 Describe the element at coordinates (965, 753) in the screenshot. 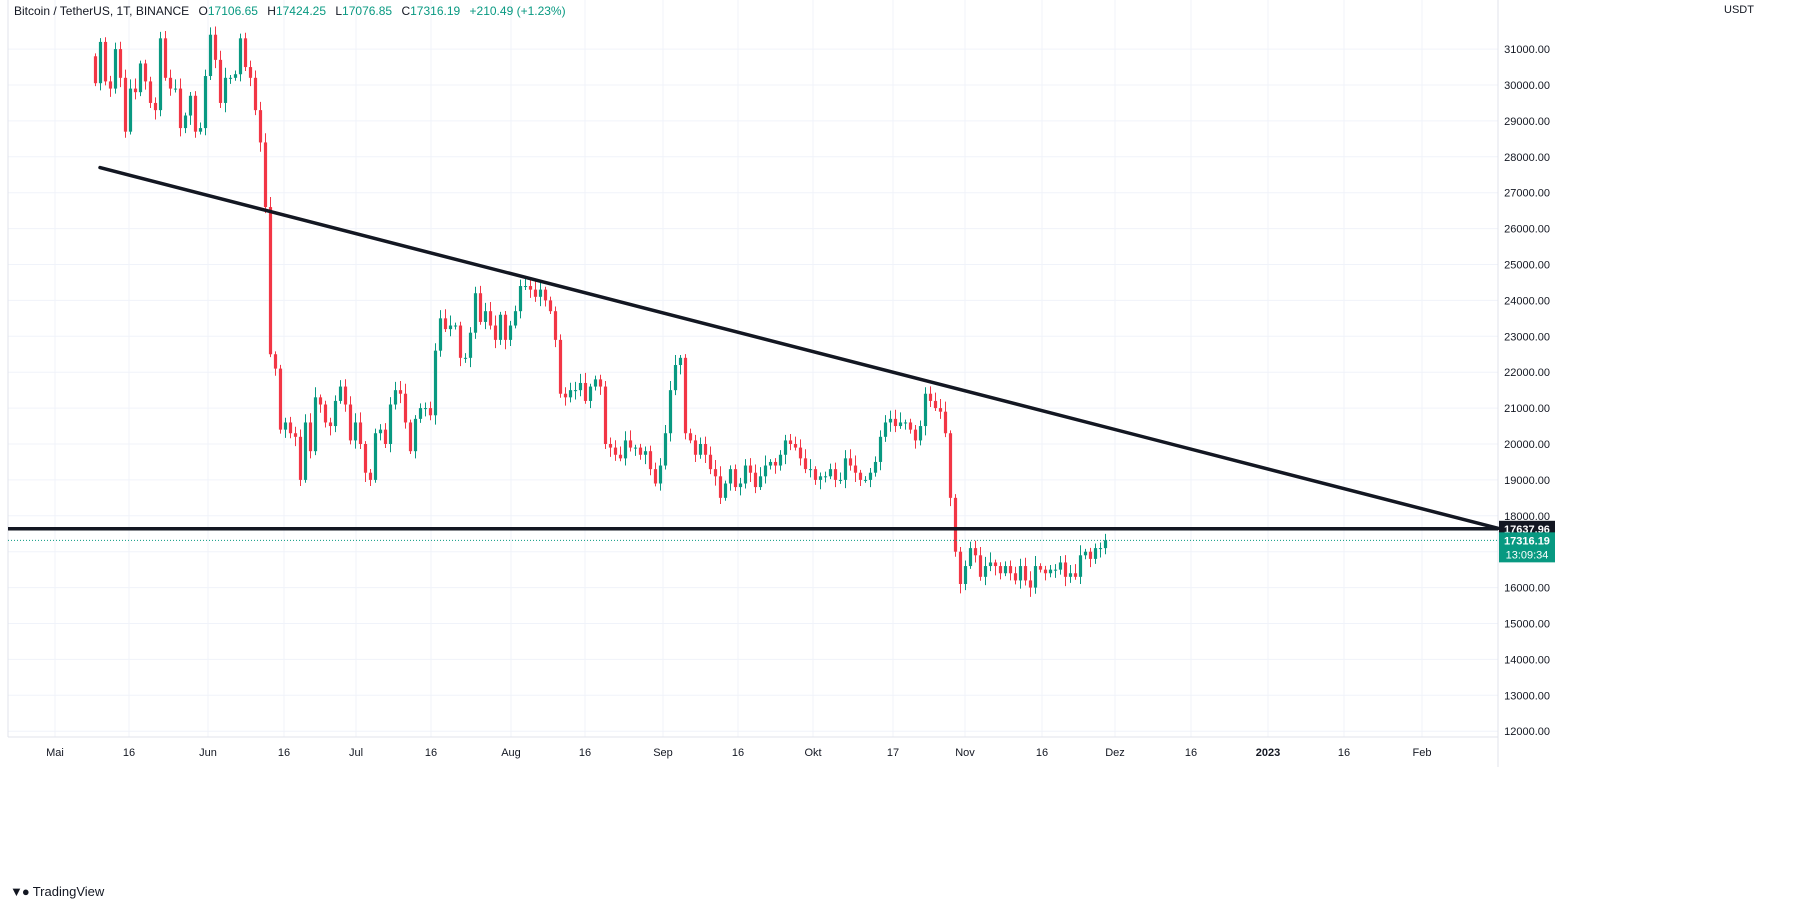

I see `time-tick-label: Nov` at that location.